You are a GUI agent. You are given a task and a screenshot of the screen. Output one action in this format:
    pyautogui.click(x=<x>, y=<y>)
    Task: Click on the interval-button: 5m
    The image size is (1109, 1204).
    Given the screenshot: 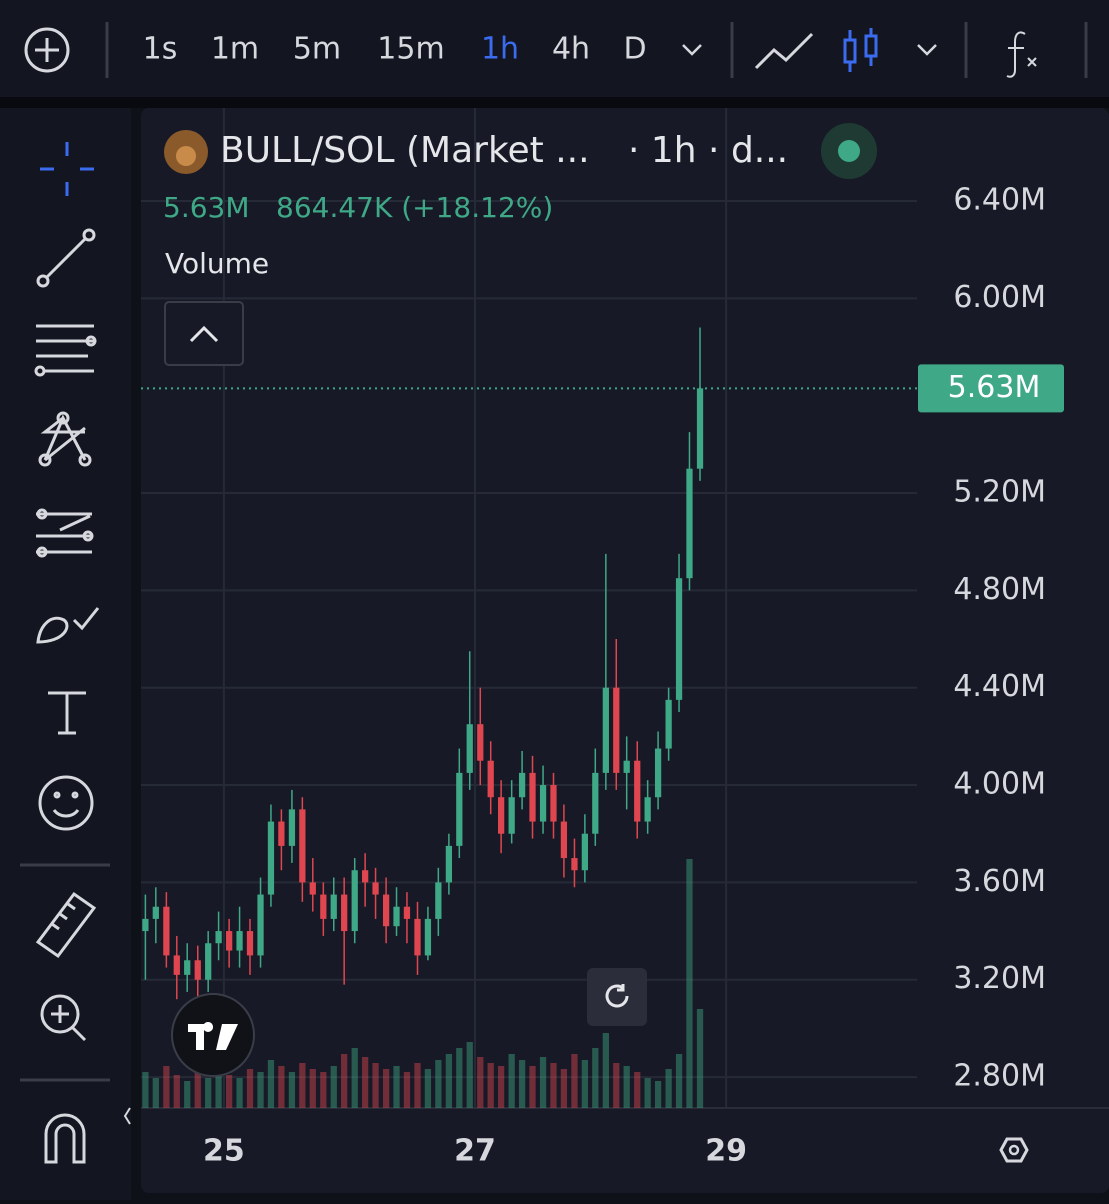 What is the action you would take?
    pyautogui.click(x=317, y=49)
    